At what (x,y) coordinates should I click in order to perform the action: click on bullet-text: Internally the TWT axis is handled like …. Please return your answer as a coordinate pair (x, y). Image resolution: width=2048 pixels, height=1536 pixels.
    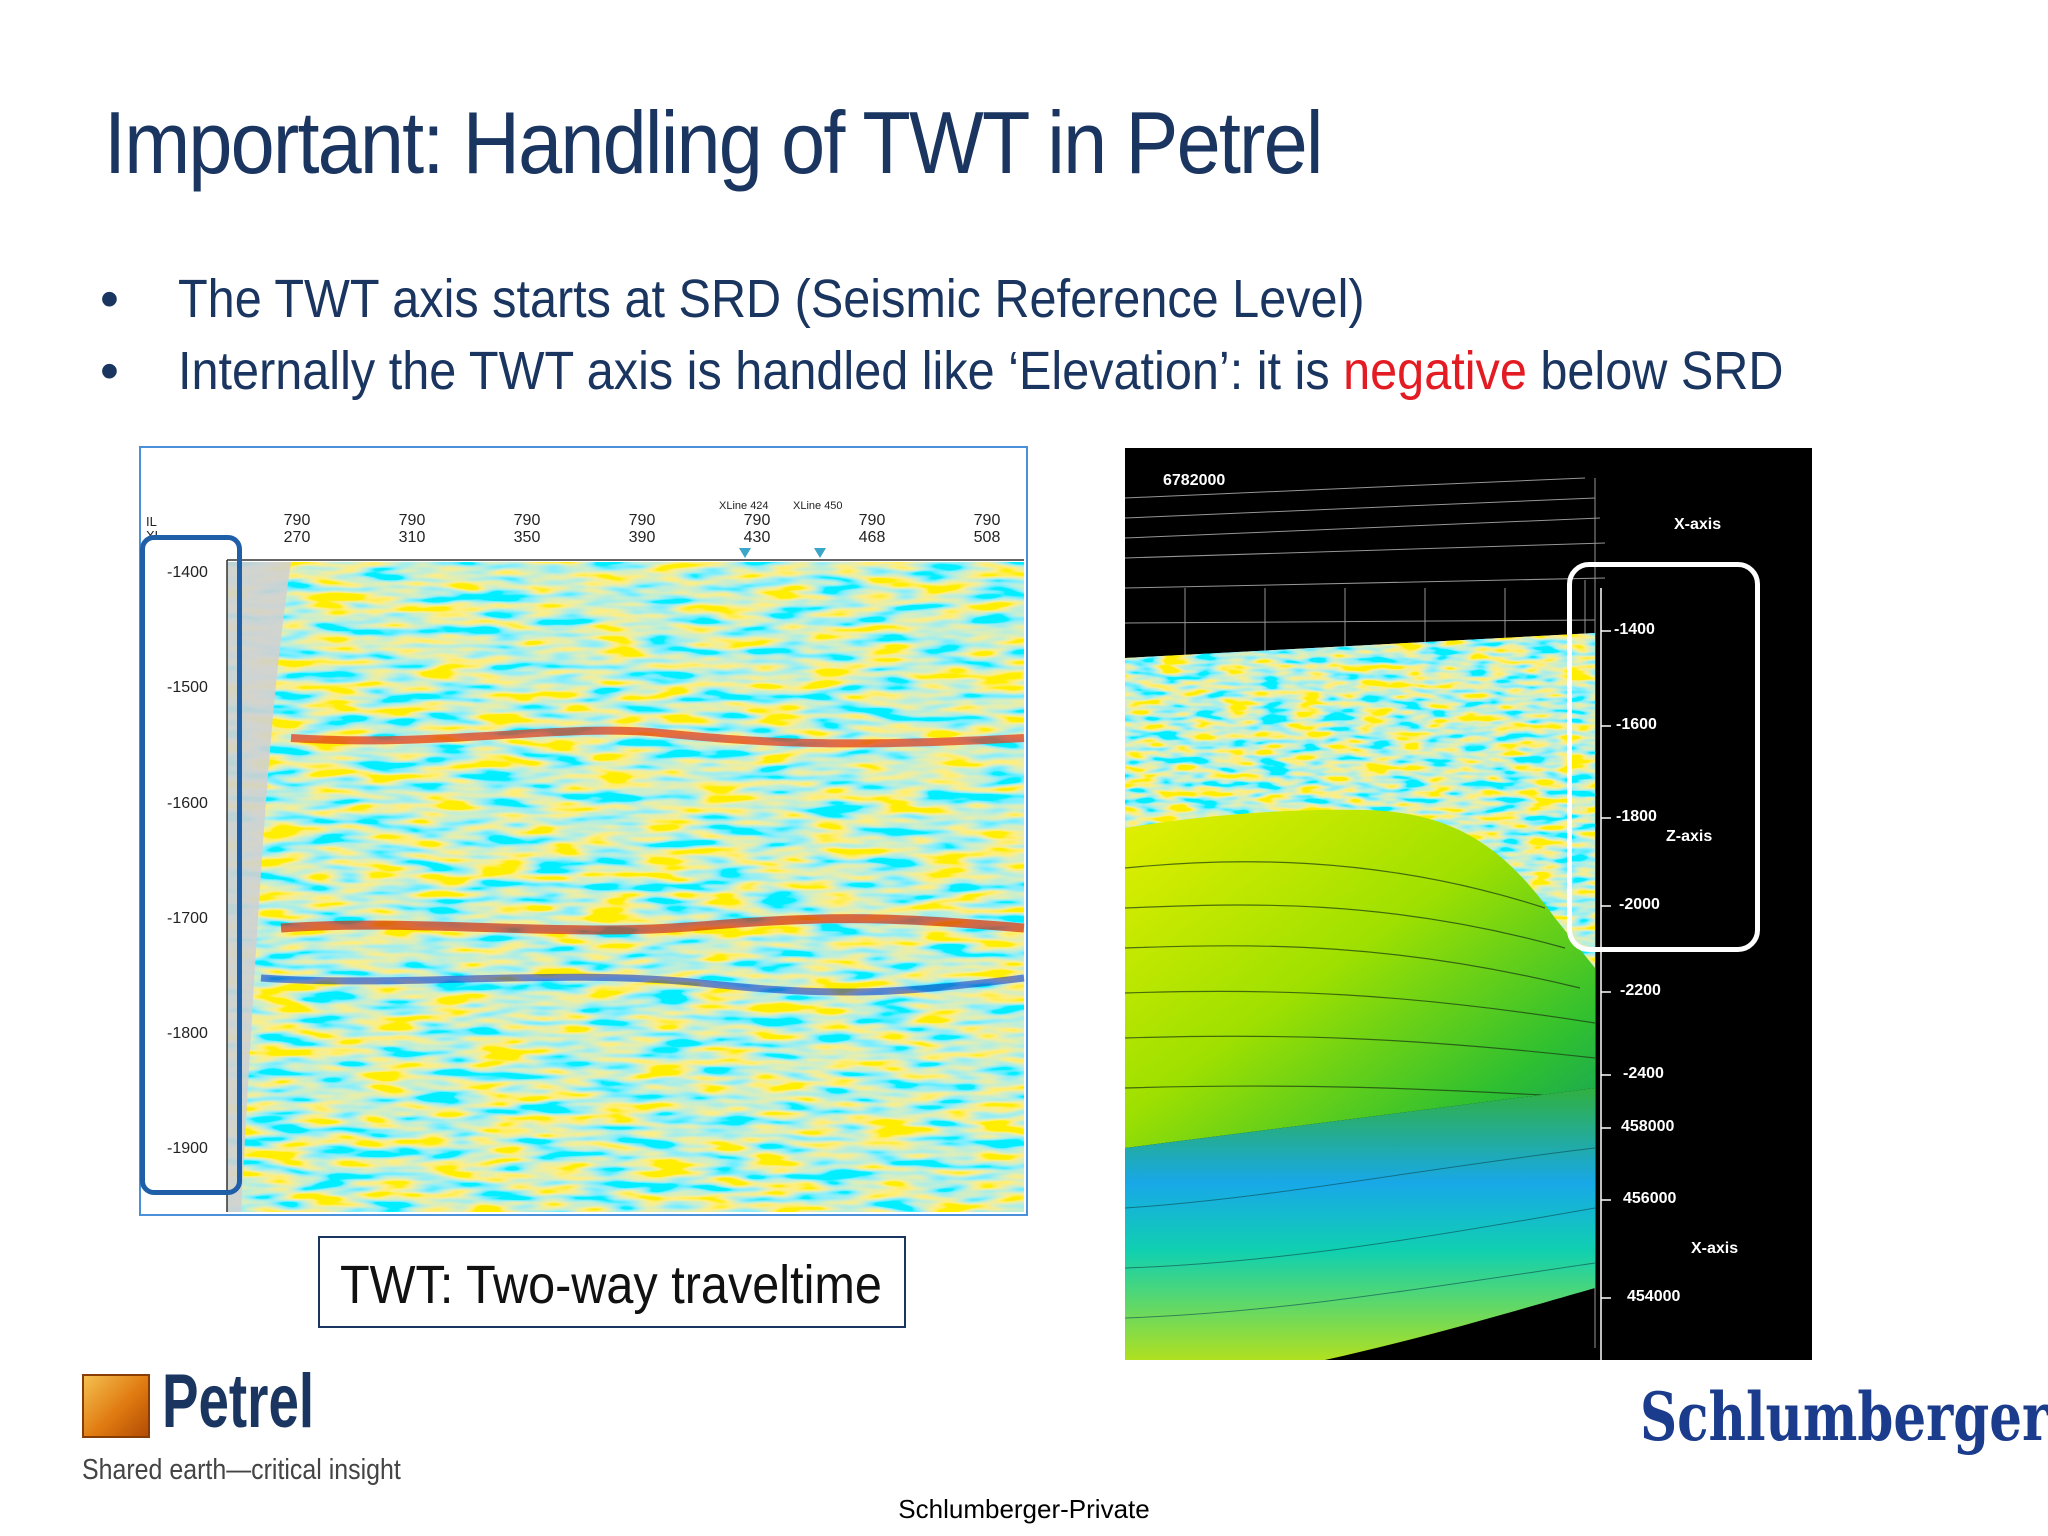
    Looking at the image, I should click on (980, 371).